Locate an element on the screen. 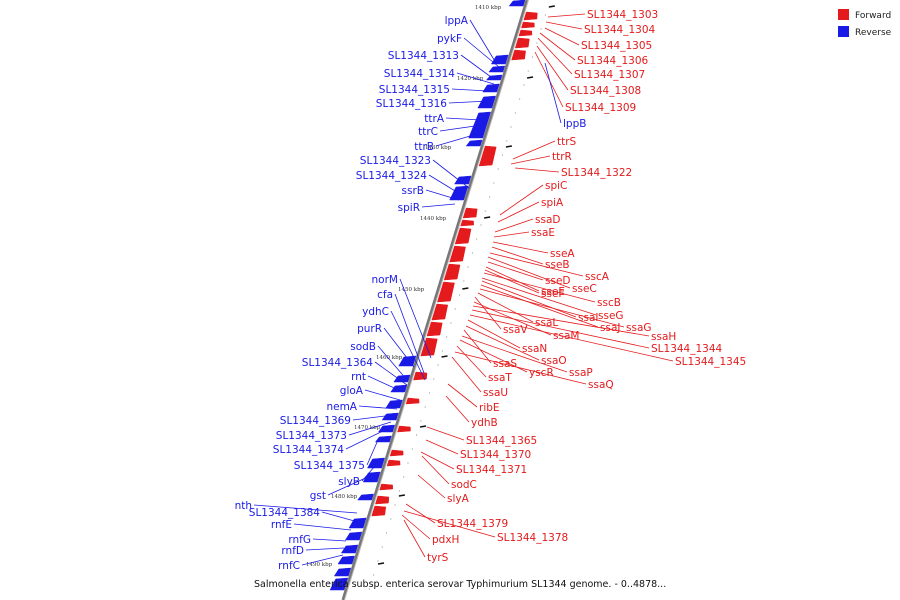 This screenshot has height=600, width=900. tick-label-6: 1470 kbp is located at coordinates (367, 428).